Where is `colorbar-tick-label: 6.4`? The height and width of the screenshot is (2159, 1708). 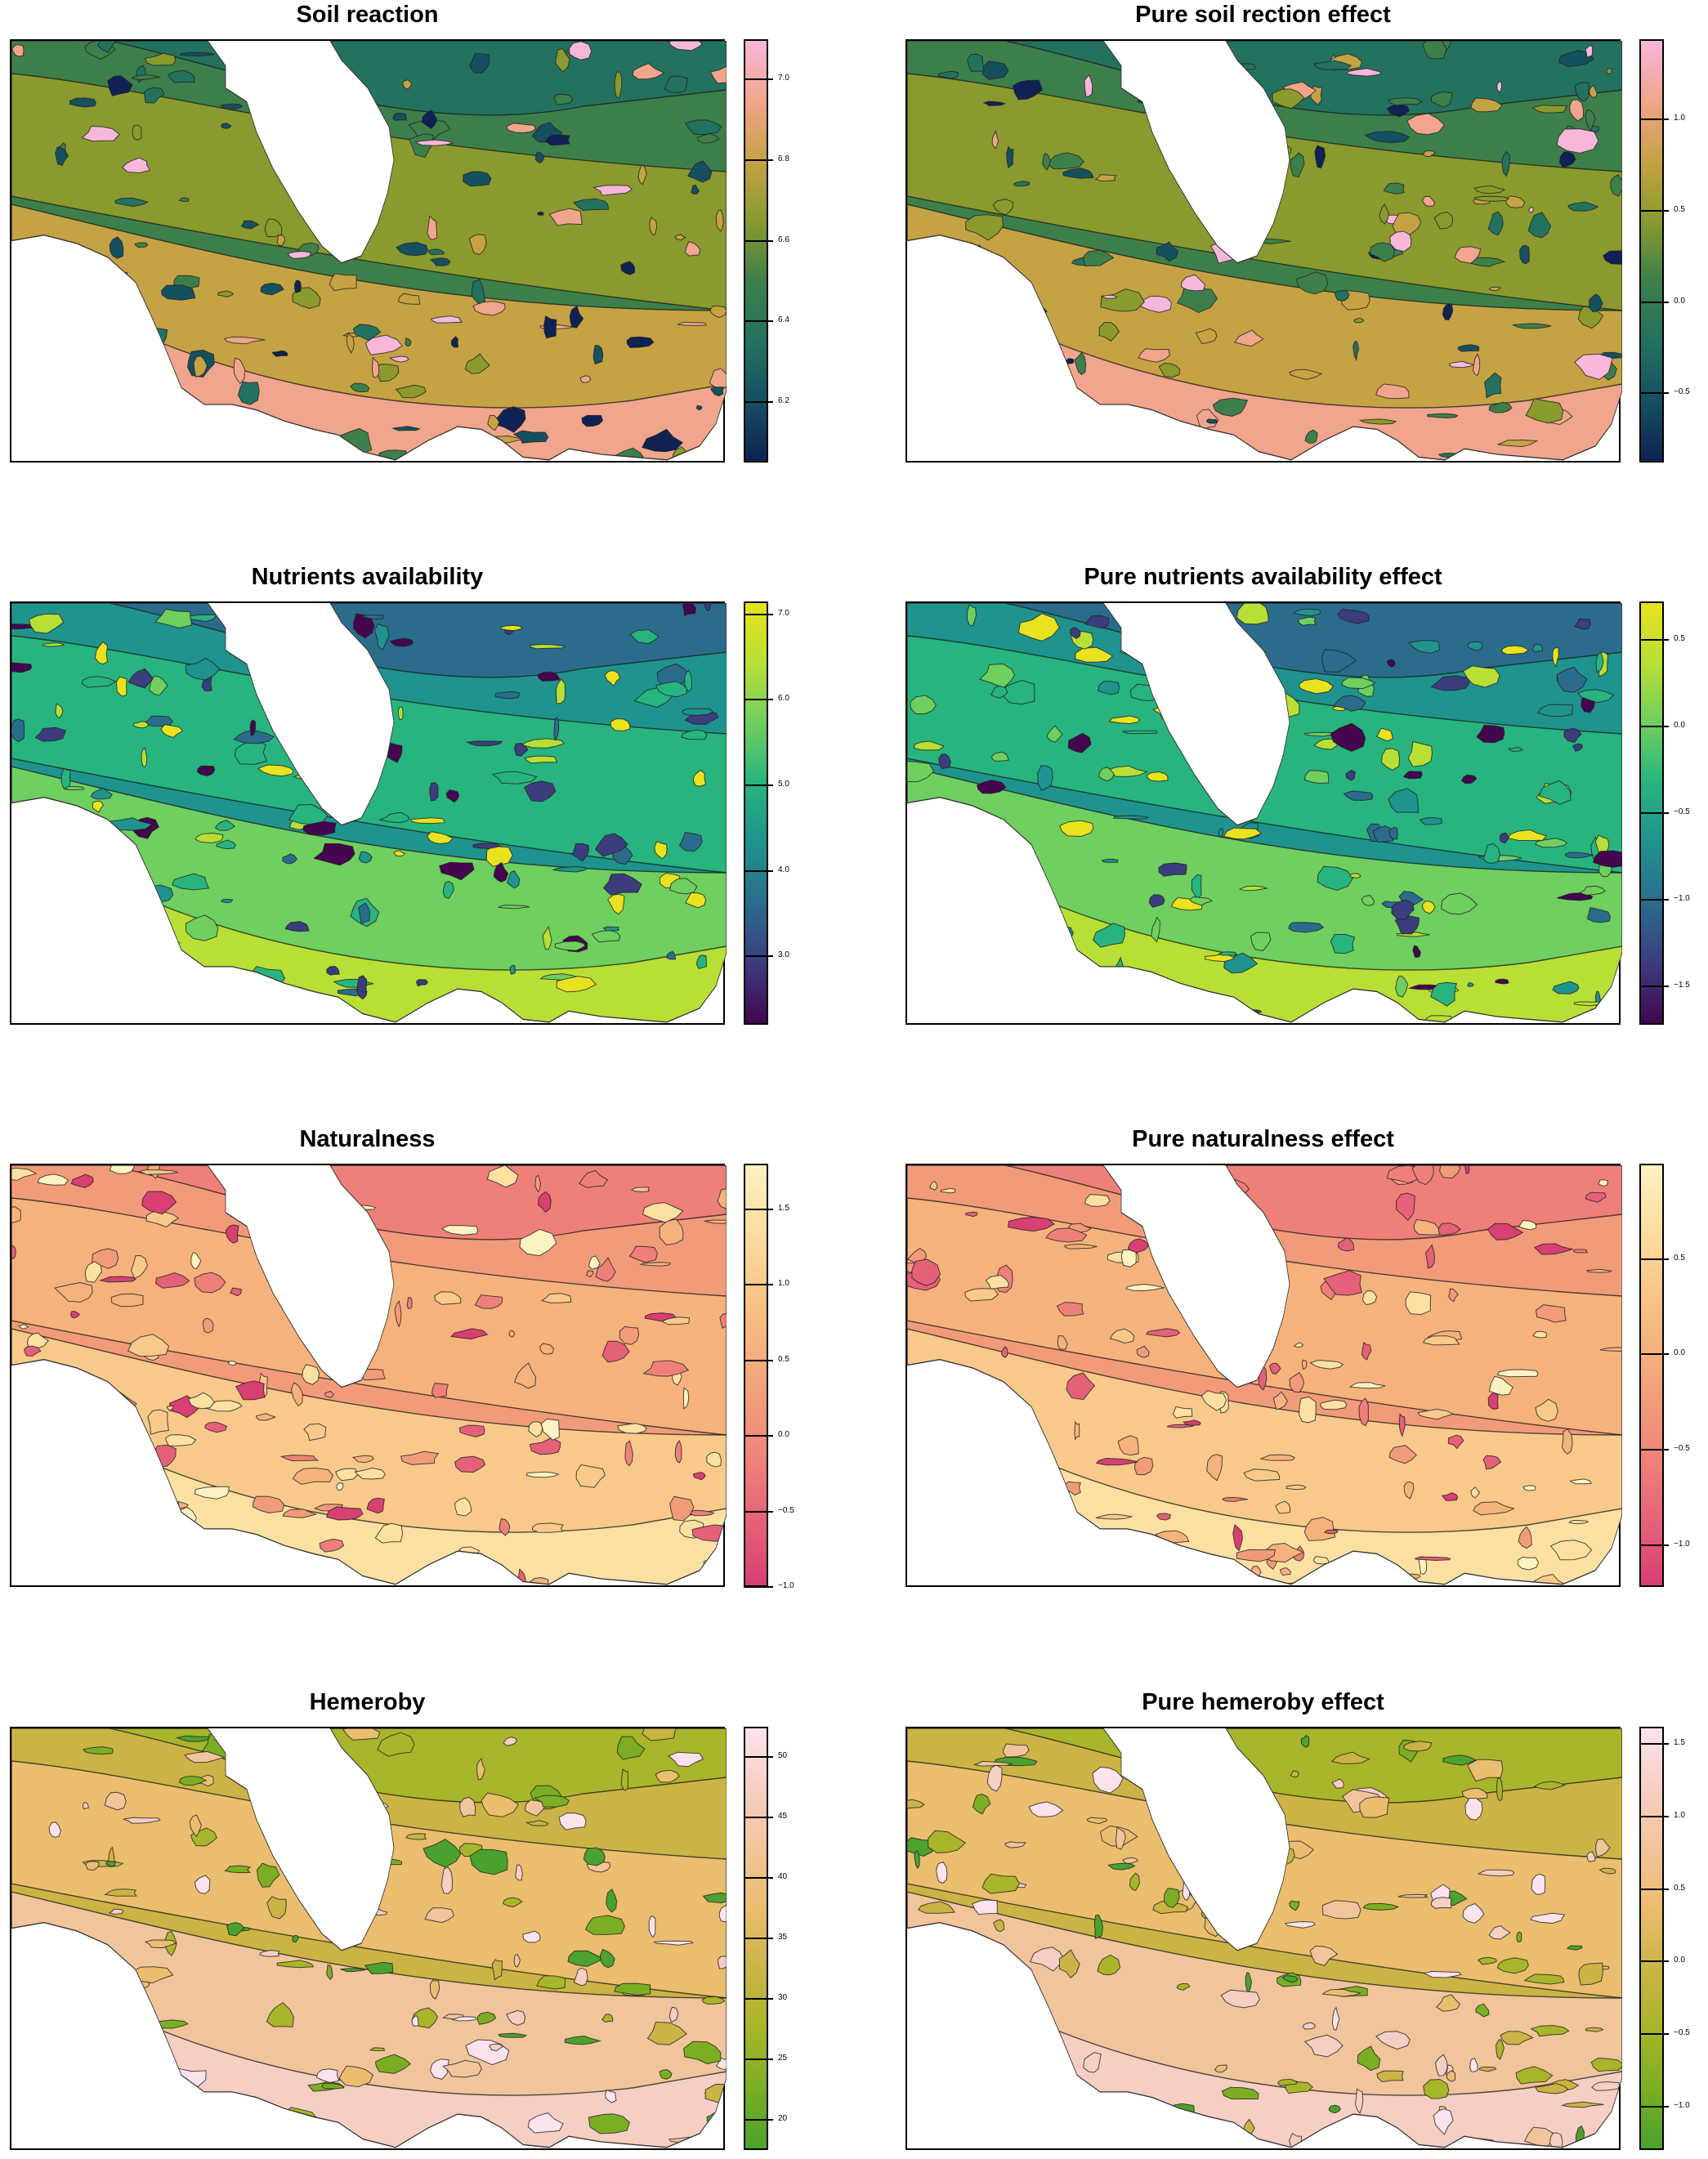
colorbar-tick-label: 6.4 is located at coordinates (783, 320).